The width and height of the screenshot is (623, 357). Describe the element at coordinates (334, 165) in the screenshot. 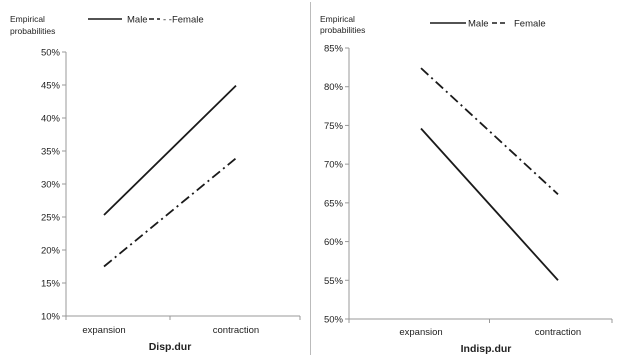

I see `y-tick-label: 70%` at that location.